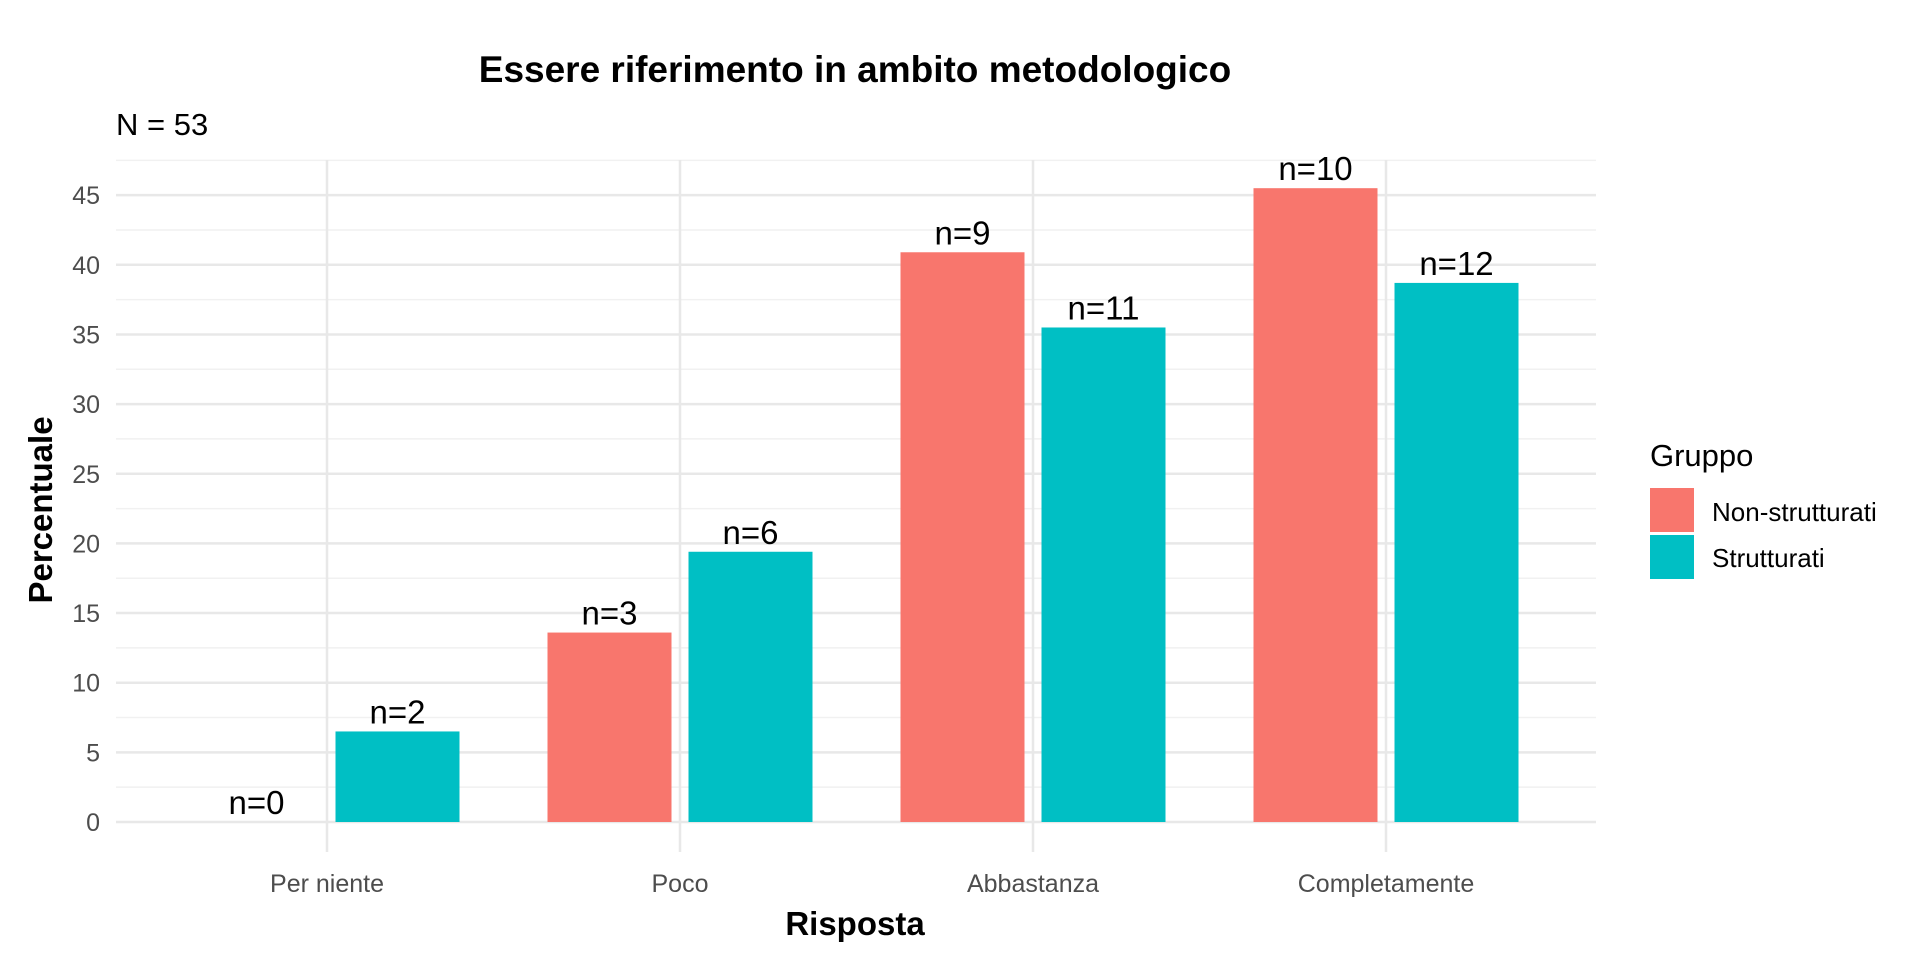  What do you see at coordinates (86, 544) in the screenshot?
I see `y-tick-label: 20` at bounding box center [86, 544].